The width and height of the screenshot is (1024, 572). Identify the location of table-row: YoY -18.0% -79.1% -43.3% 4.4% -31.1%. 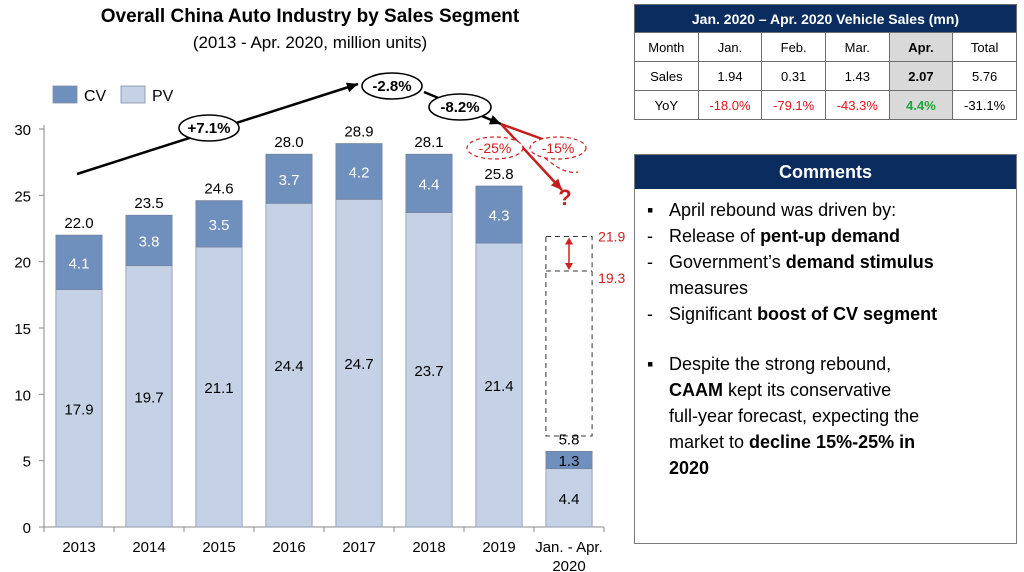
(825, 105).